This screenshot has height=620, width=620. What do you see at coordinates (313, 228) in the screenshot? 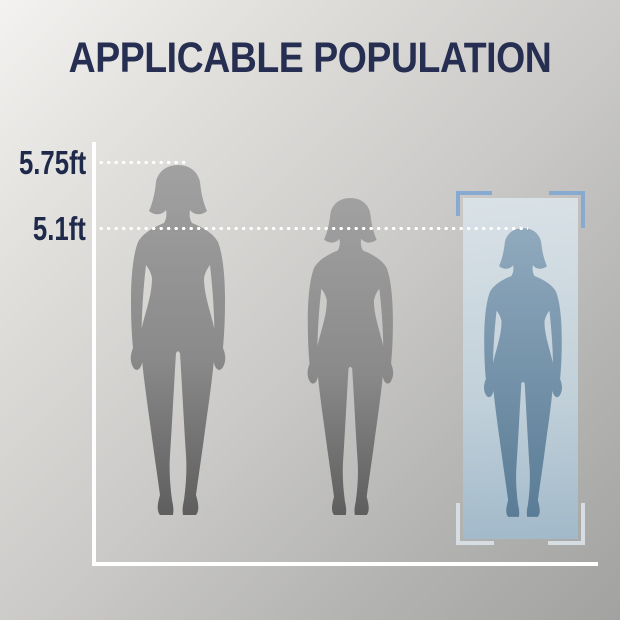
I see `height-marker-line-5-1ft` at bounding box center [313, 228].